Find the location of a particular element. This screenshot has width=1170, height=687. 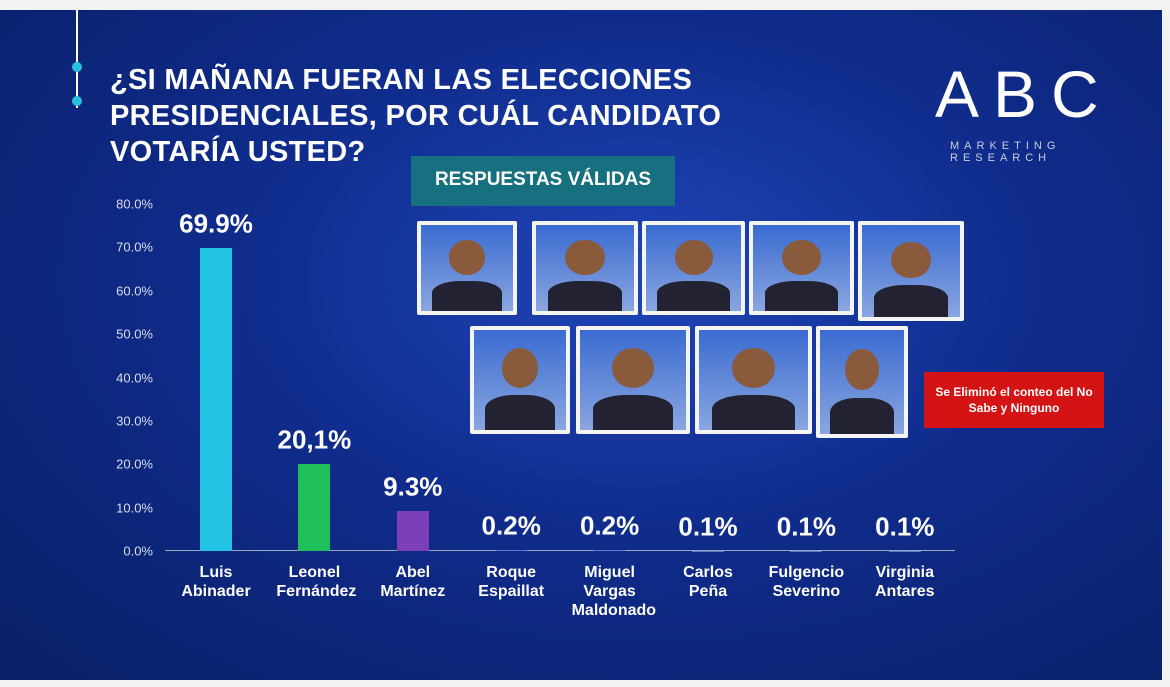

logo: ABC is located at coordinates (1024, 94).